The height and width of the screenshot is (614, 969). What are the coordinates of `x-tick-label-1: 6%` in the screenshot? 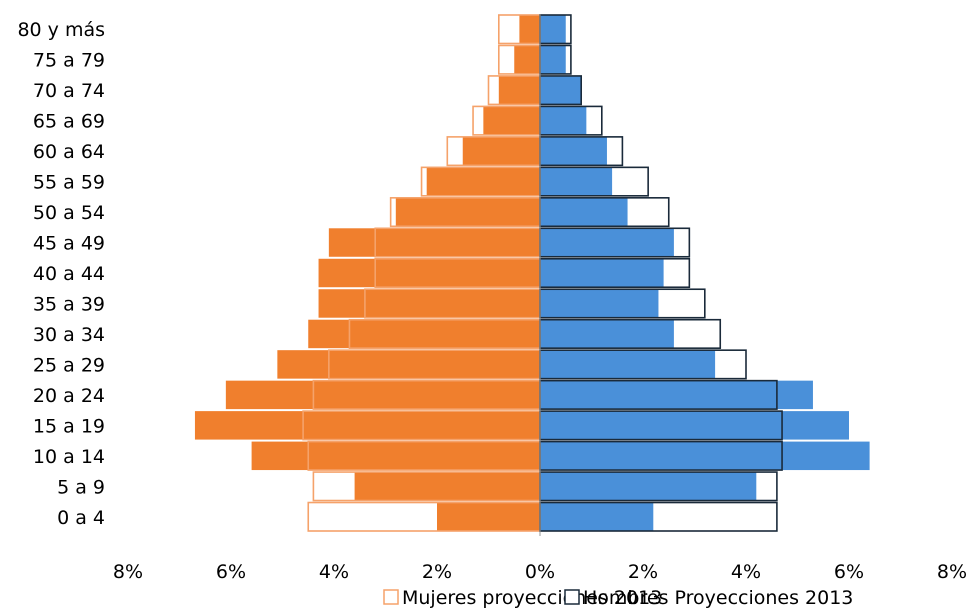 It's located at (231, 572).